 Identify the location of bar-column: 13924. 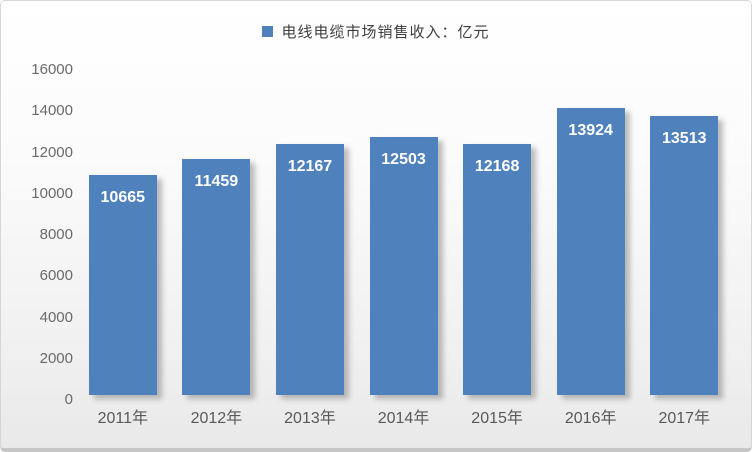
(591, 230).